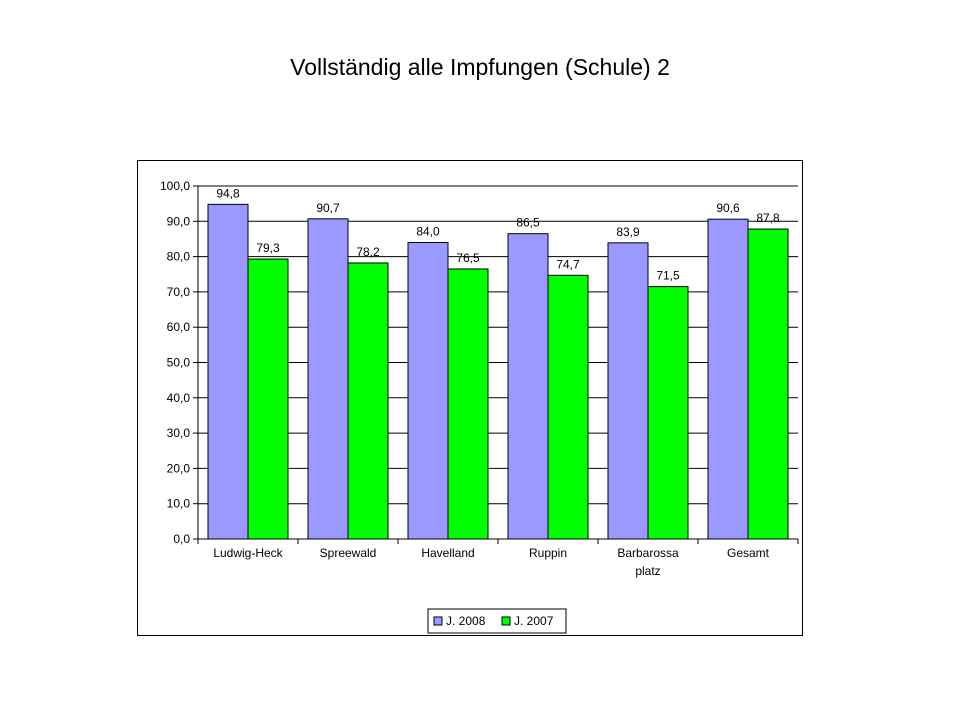 The width and height of the screenshot is (960, 720). What do you see at coordinates (768, 218) in the screenshot?
I see `data-label: 87,8` at bounding box center [768, 218].